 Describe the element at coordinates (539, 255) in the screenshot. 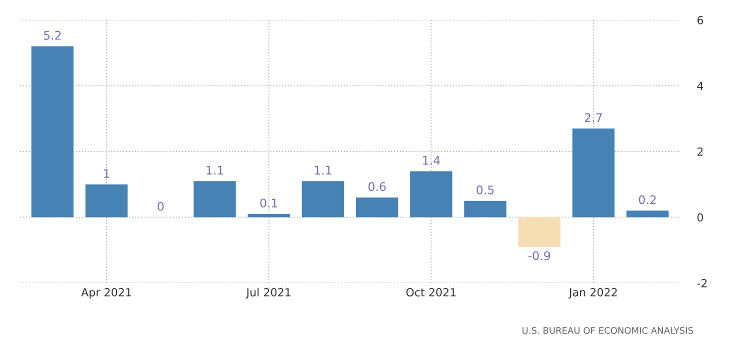

I see `data-label: -0.9` at that location.